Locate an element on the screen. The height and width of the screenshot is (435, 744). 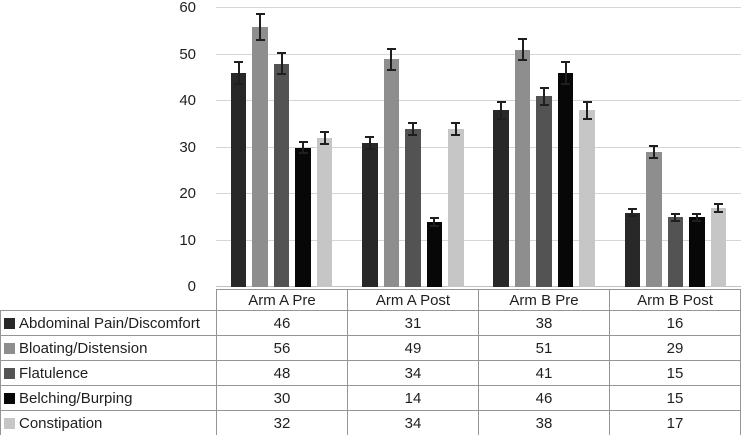
series-name: Abdominal Pain/Discomfort is located at coordinates (109, 323).